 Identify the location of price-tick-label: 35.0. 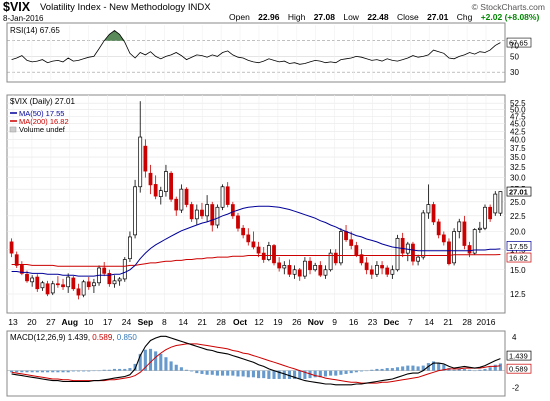
(518, 157).